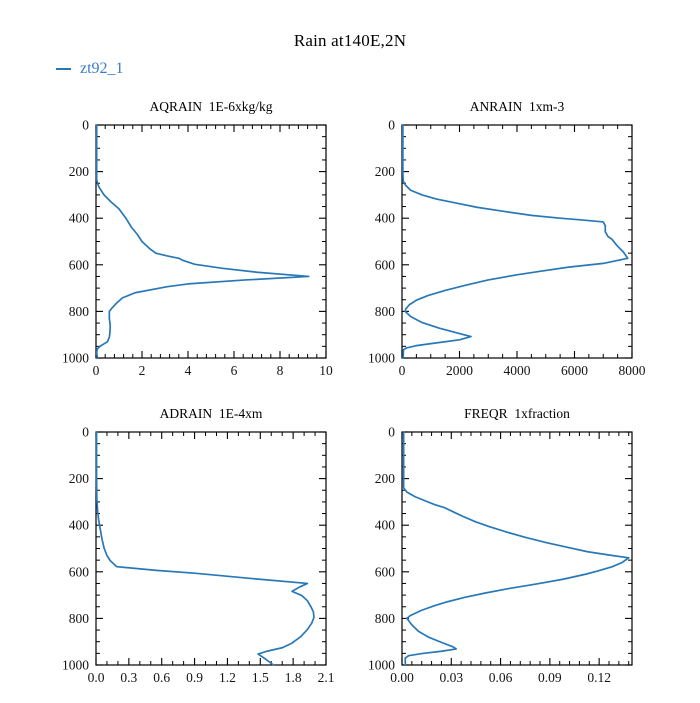  What do you see at coordinates (63, 69) in the screenshot?
I see `legend-line-sample` at bounding box center [63, 69].